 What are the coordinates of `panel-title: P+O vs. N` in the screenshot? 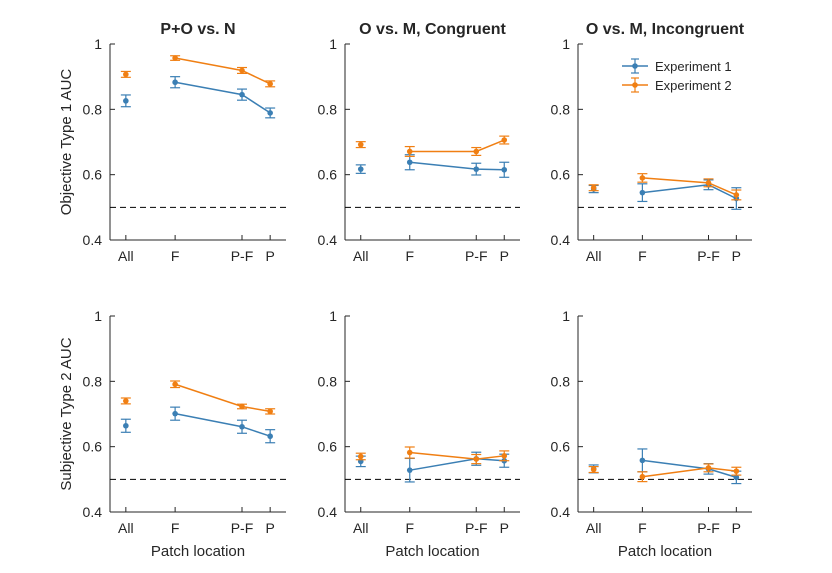 It's located at (197, 29).